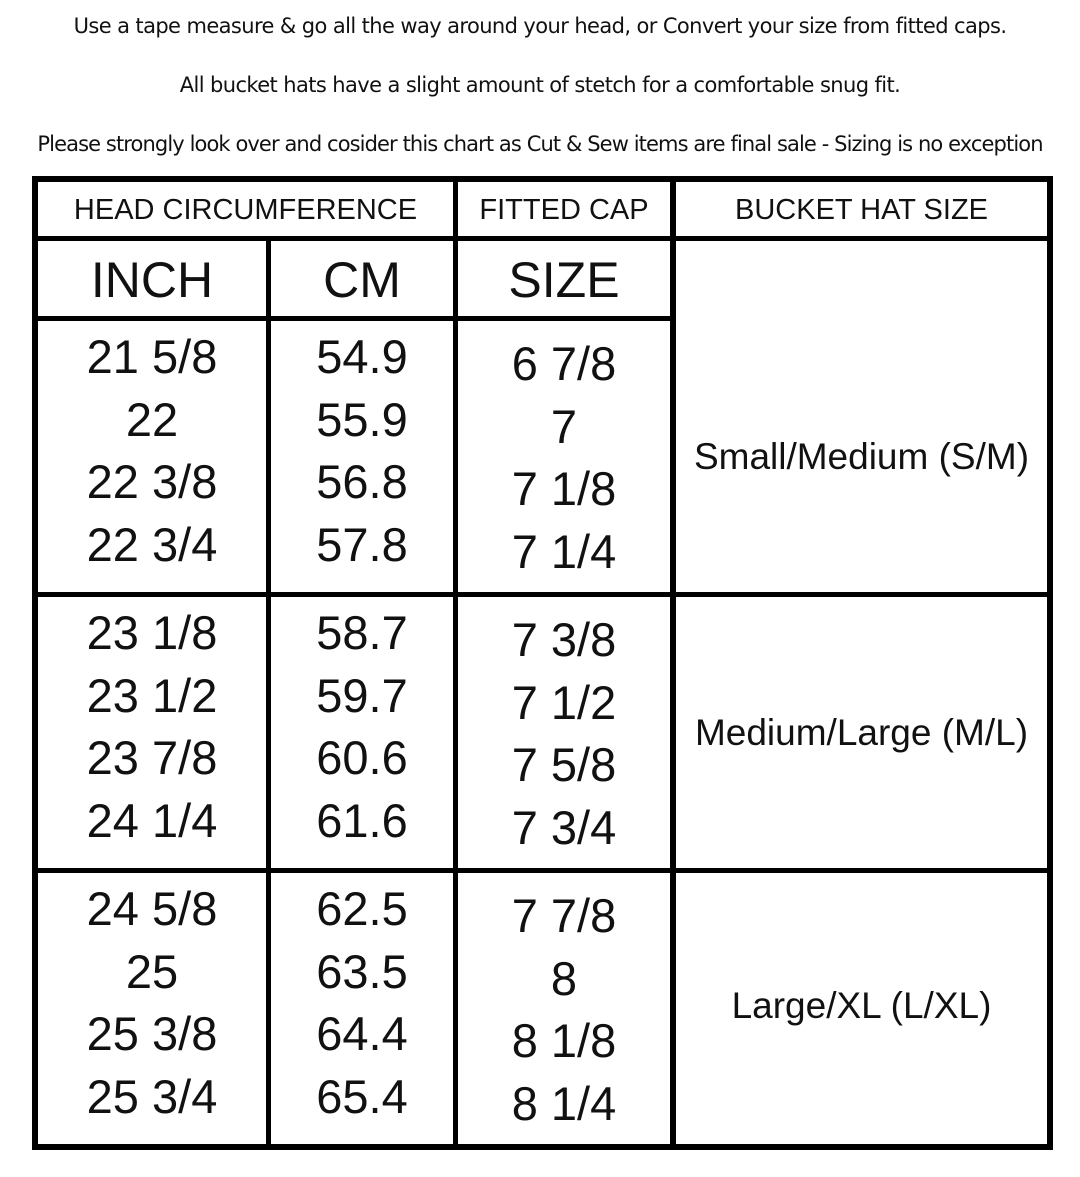 The width and height of the screenshot is (1080, 1177). Describe the element at coordinates (564, 1103) in the screenshot. I see `size-value: 8 1/4` at that location.